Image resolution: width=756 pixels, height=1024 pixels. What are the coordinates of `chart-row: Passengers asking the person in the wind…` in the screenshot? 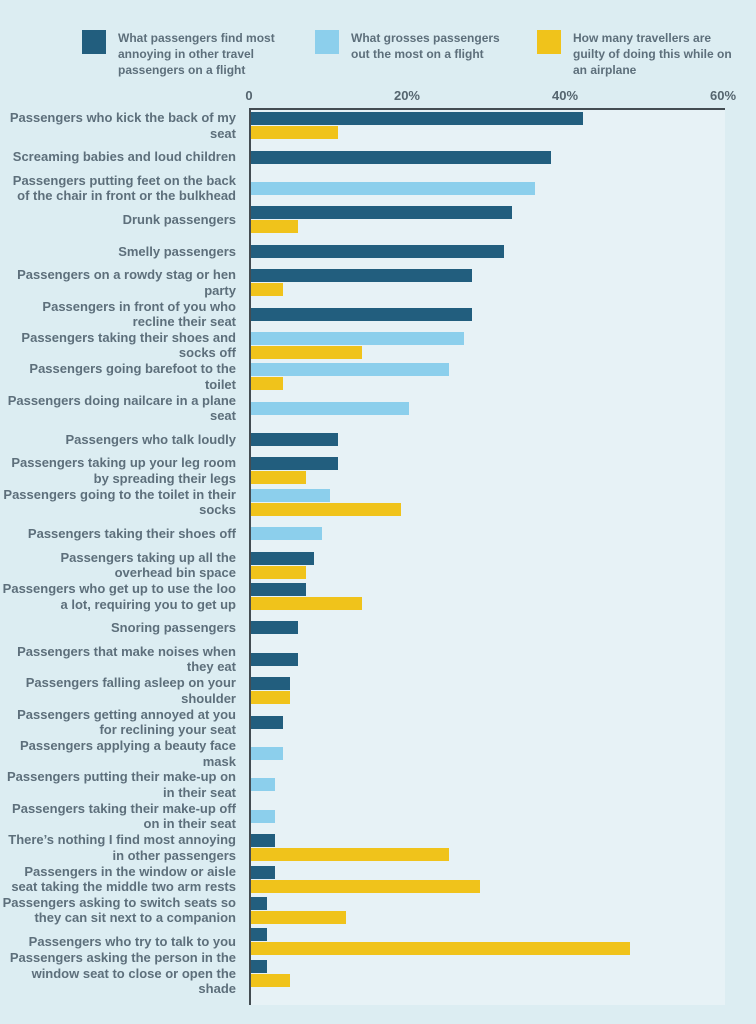 It's located at (378, 973).